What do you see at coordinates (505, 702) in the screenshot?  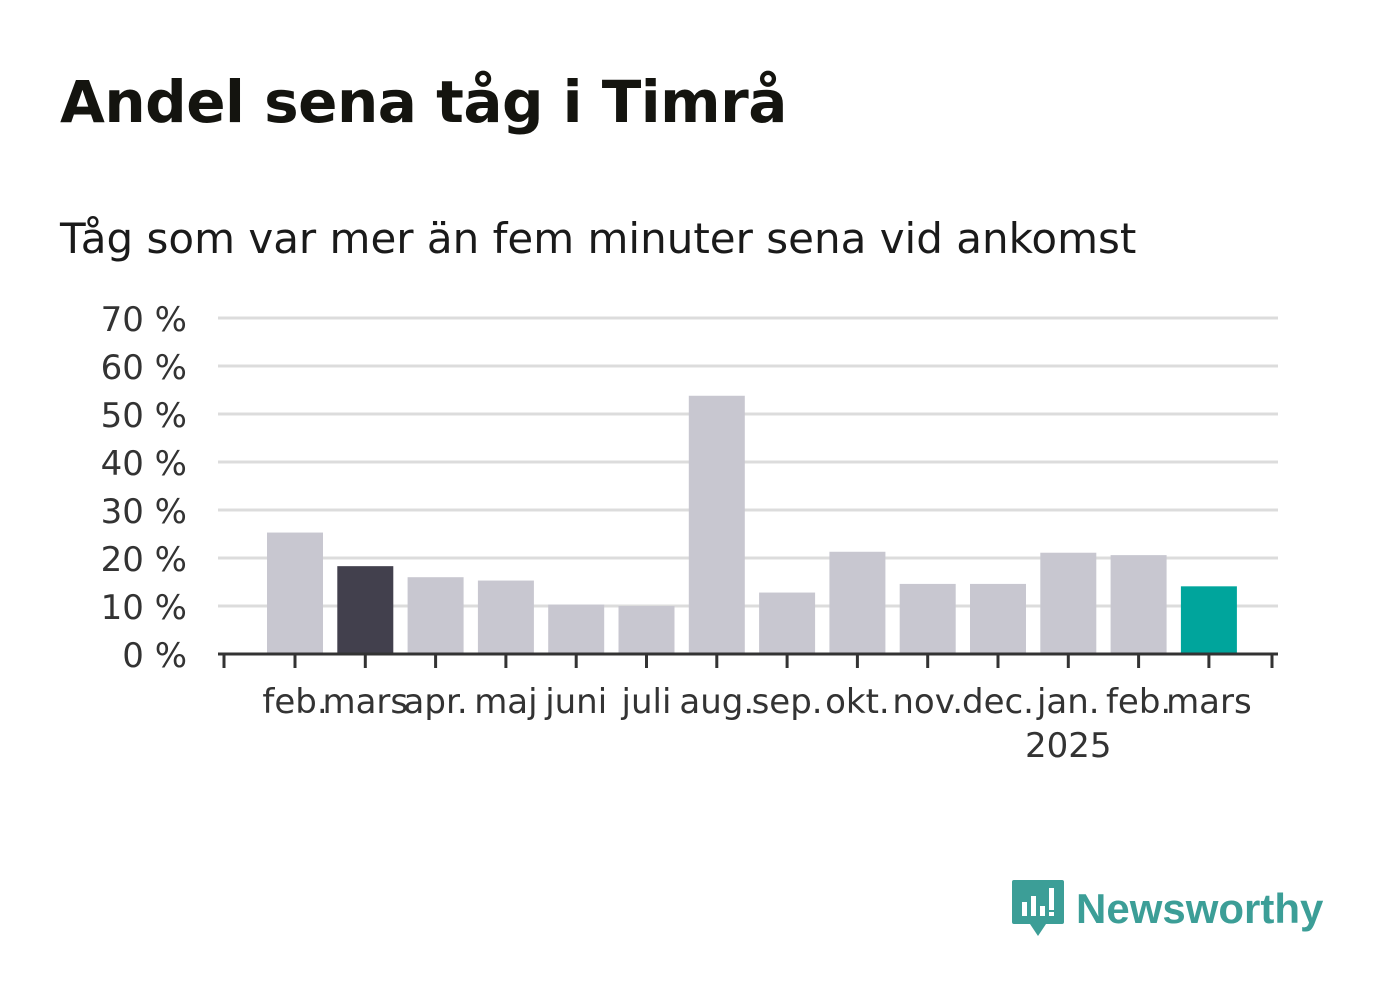 I see `x-tick-label: maj` at bounding box center [505, 702].